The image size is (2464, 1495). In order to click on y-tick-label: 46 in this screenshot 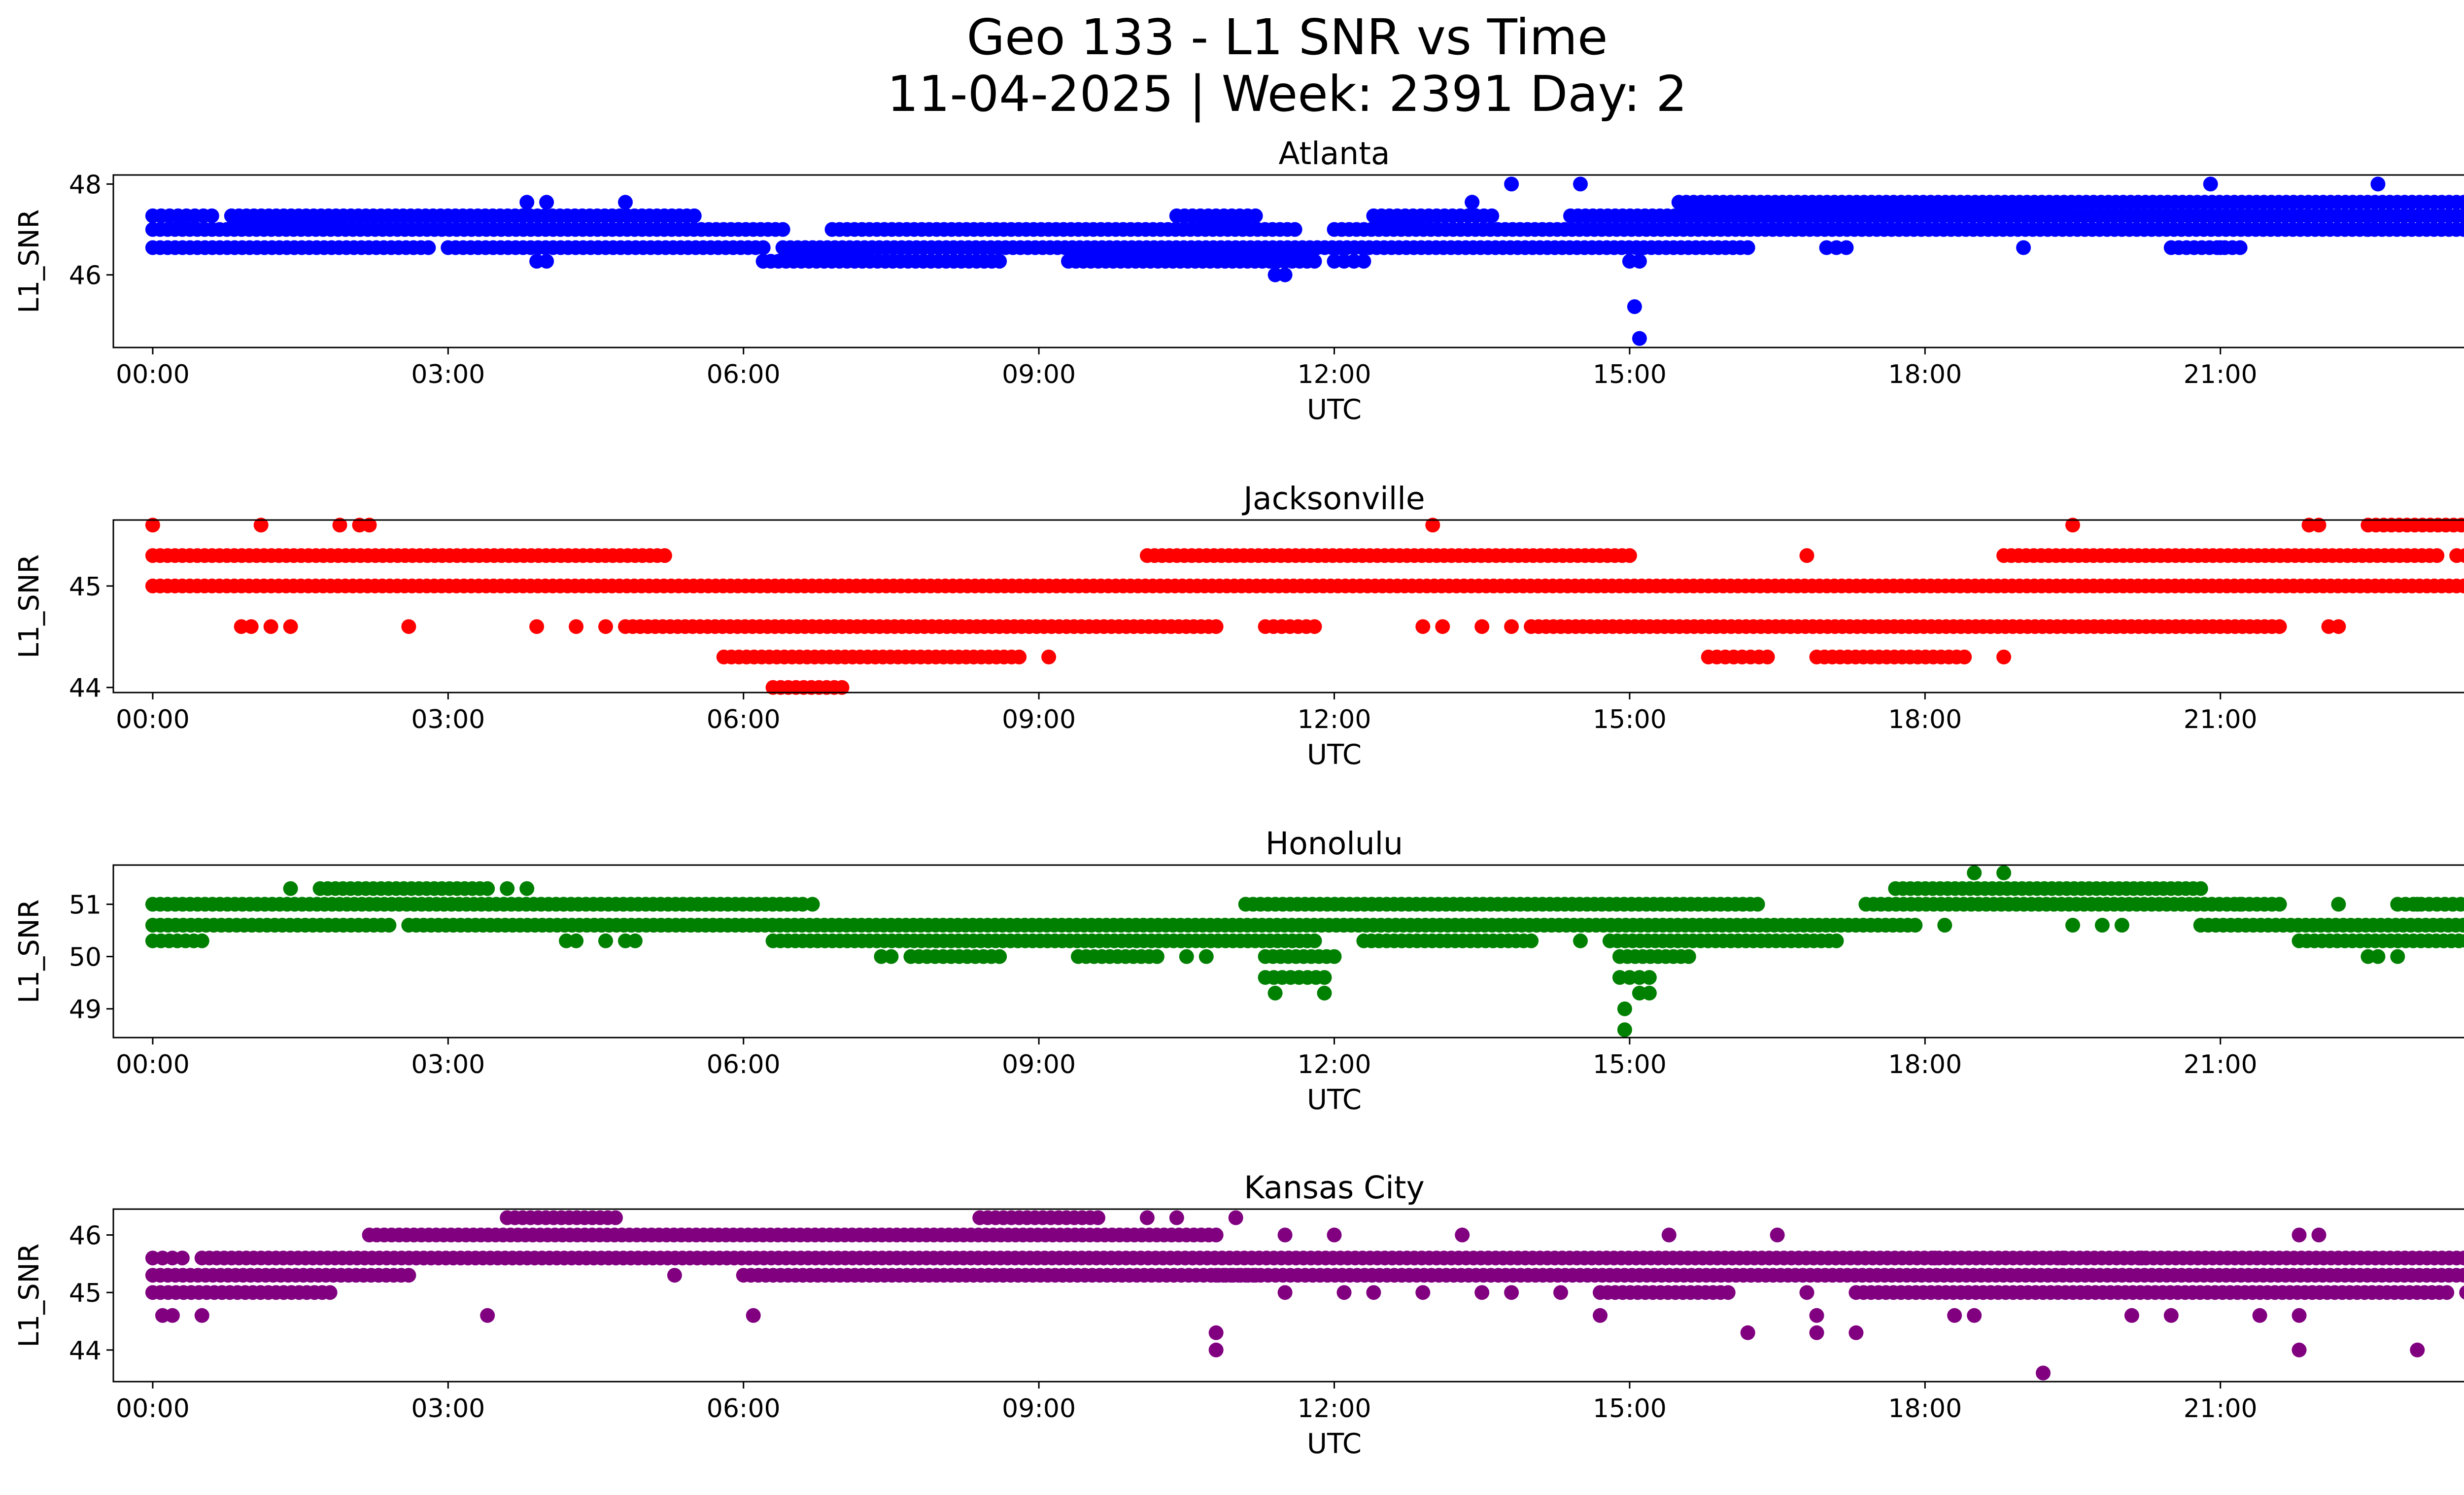, I will do `click(85, 276)`.